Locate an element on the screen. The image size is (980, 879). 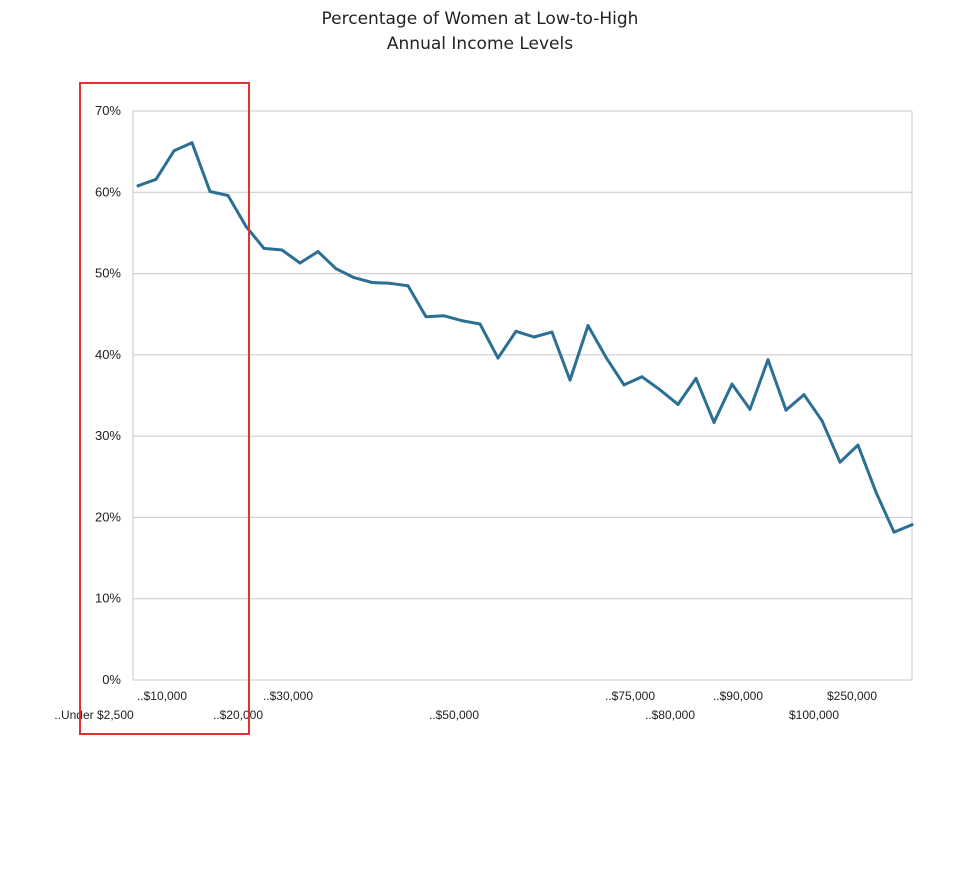
x-tick-label: ..$75,000 is located at coordinates (630, 696).